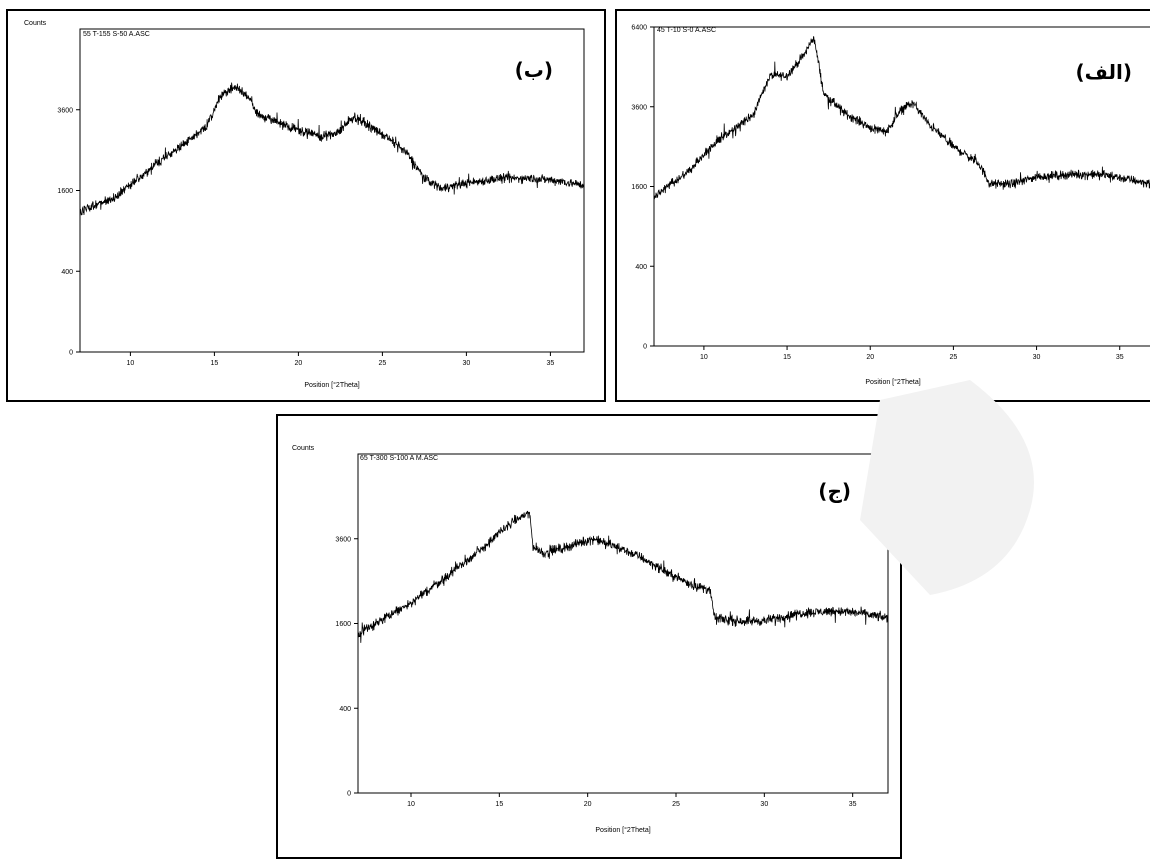 This screenshot has width=1150, height=859. What do you see at coordinates (1104, 72) in the screenshot?
I see `panel-label: (الف)` at bounding box center [1104, 72].